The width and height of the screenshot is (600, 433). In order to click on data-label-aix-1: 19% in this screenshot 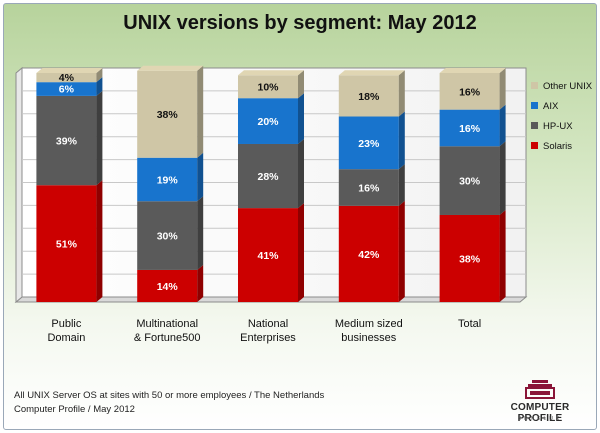, I will do `click(168, 180)`.